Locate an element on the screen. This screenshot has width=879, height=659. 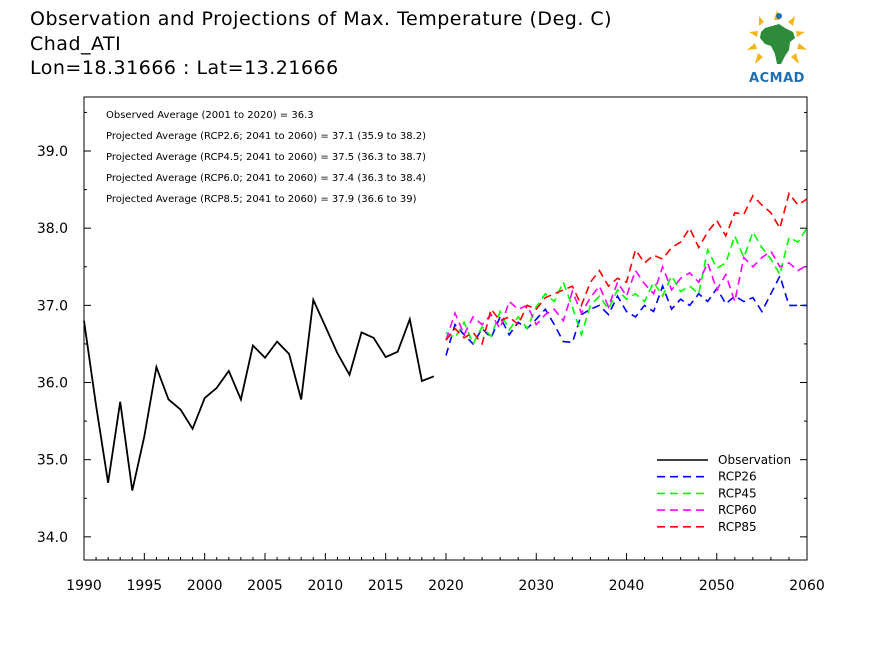
x-tick-label: 1995 is located at coordinates (145, 586).